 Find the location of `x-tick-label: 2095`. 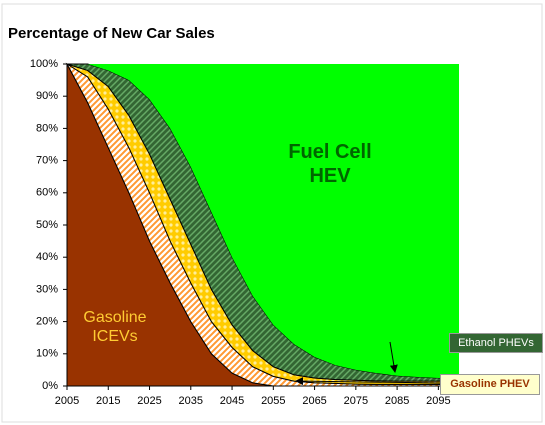

x-tick-label: 2095 is located at coordinates (438, 401).